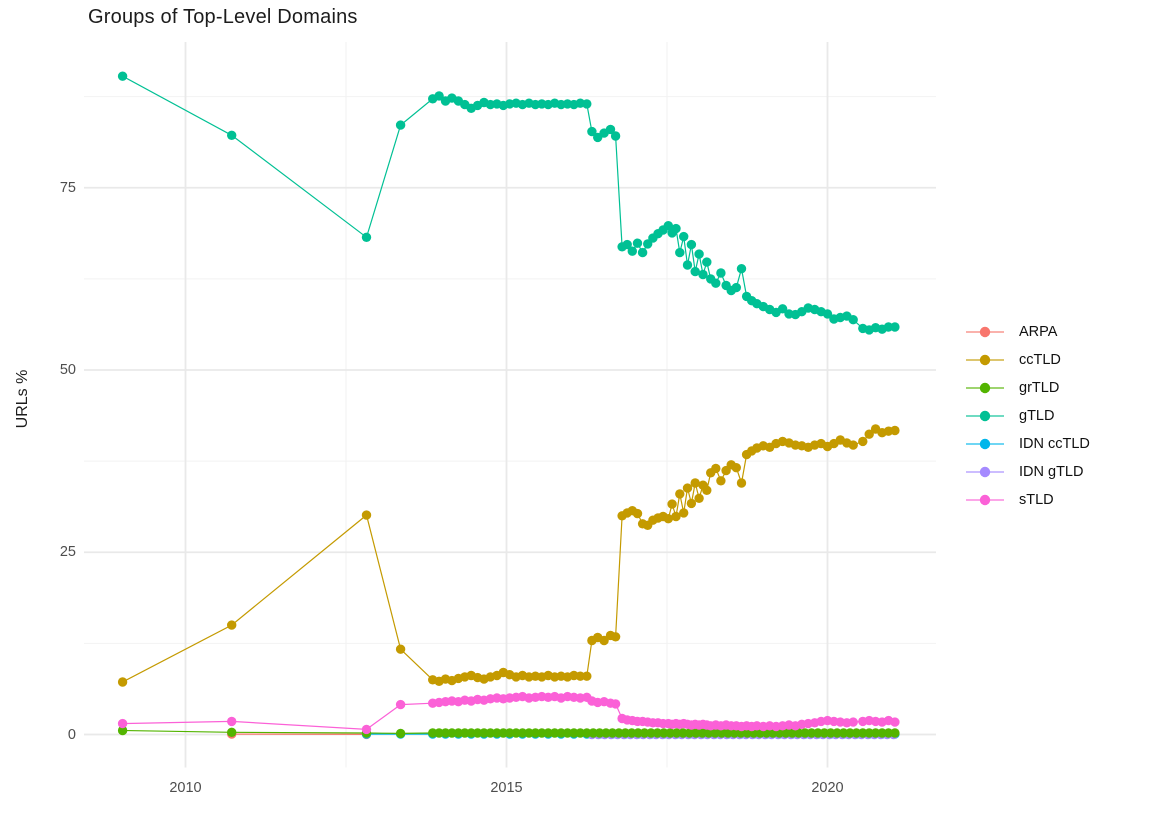 Image resolution: width=1164 pixels, height=827 pixels. What do you see at coordinates (1051, 471) in the screenshot?
I see `legend-label: IDN gTLD` at bounding box center [1051, 471].